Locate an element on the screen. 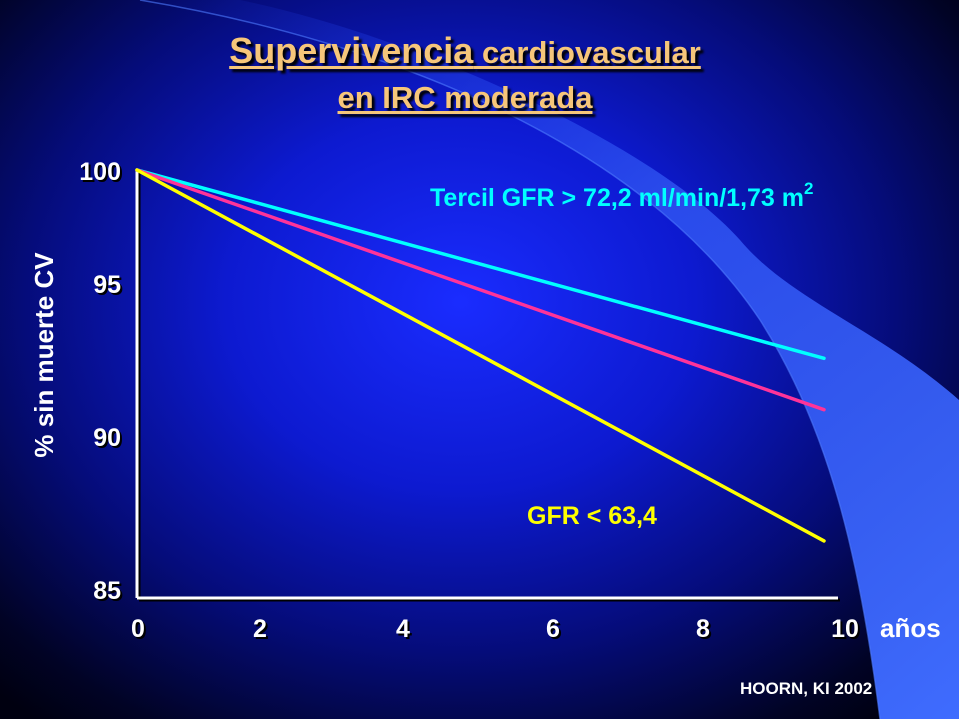 The image size is (959, 719). x-tick-label-shadow: 4 is located at coordinates (405, 631).